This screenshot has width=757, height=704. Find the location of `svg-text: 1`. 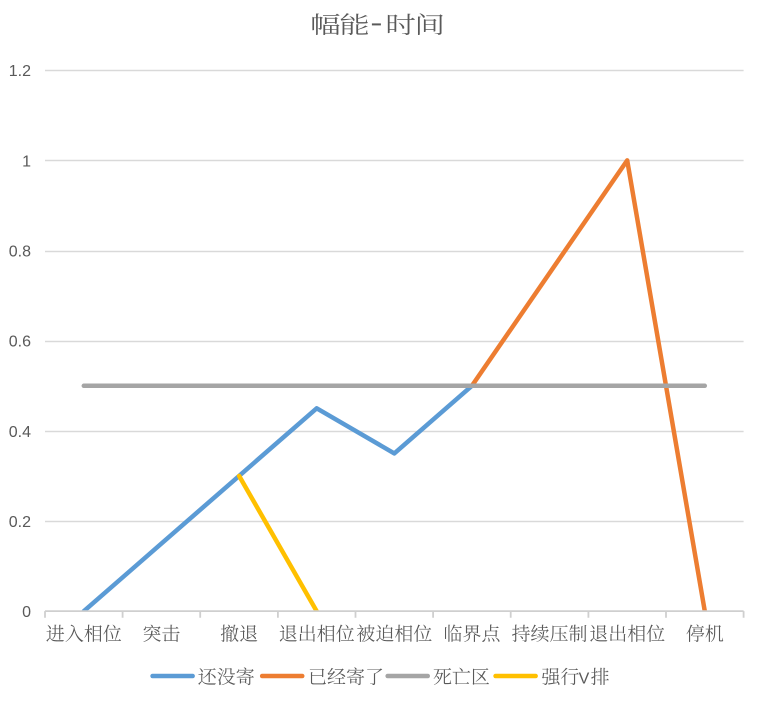

svg-text: 1 is located at coordinates (26, 161).